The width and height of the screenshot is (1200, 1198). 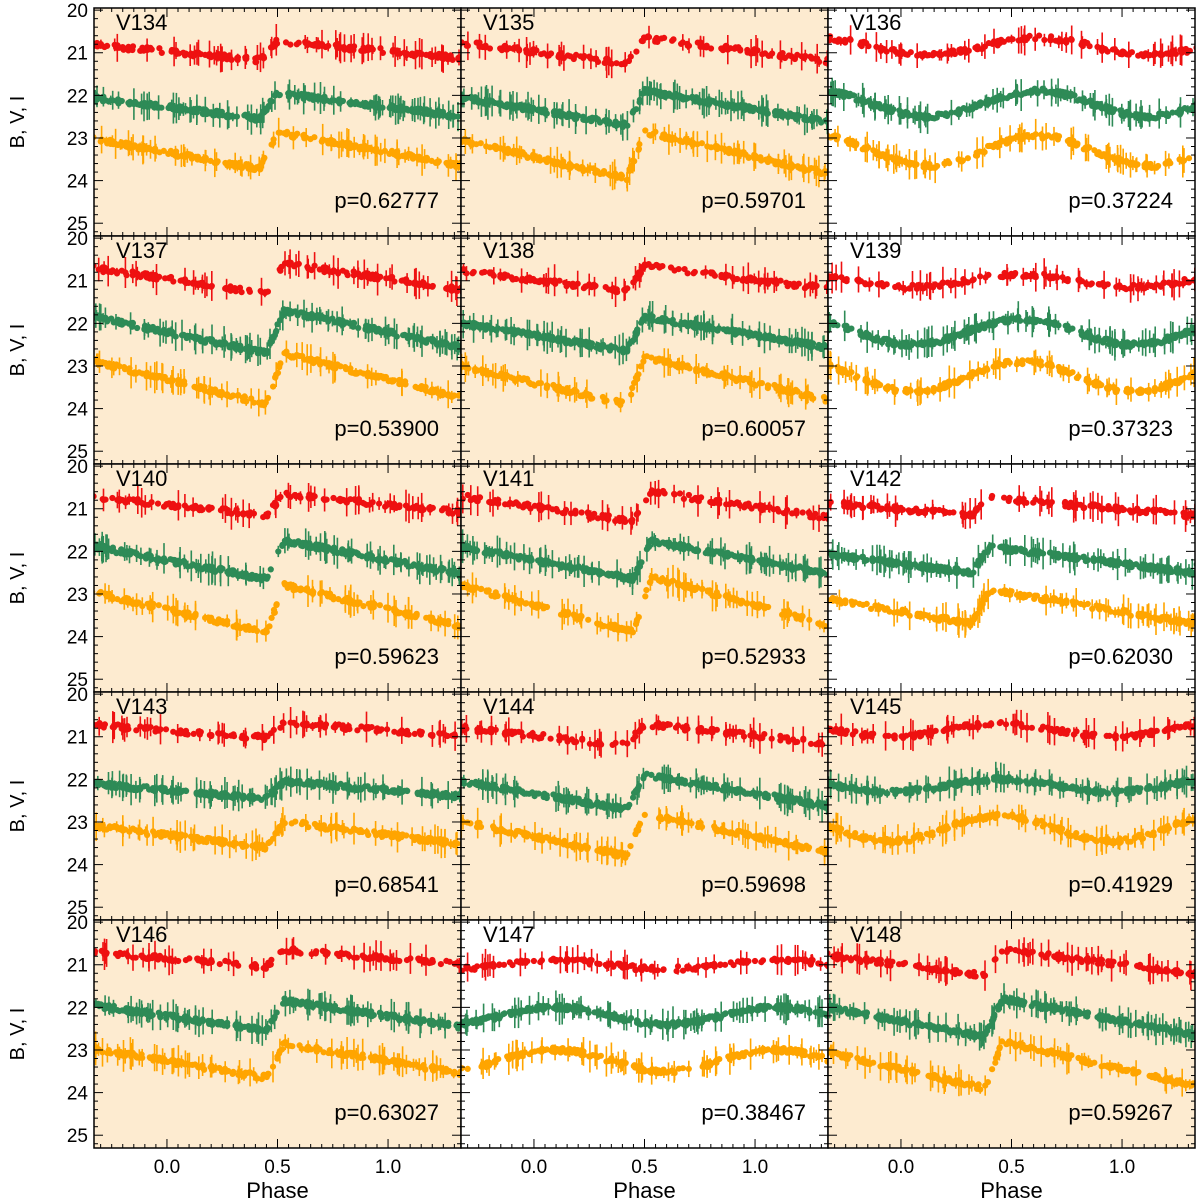 What do you see at coordinates (753, 200) in the screenshot?
I see `period-label: p=0.59701` at bounding box center [753, 200].